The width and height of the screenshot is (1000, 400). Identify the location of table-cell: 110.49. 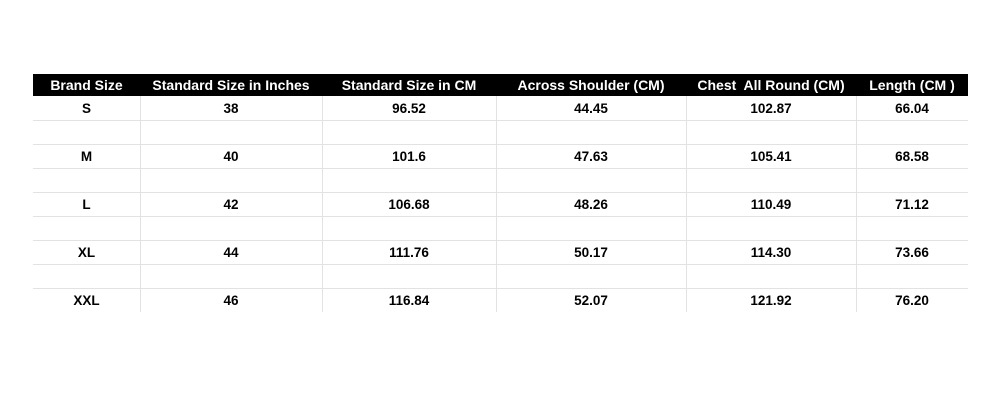
(771, 204).